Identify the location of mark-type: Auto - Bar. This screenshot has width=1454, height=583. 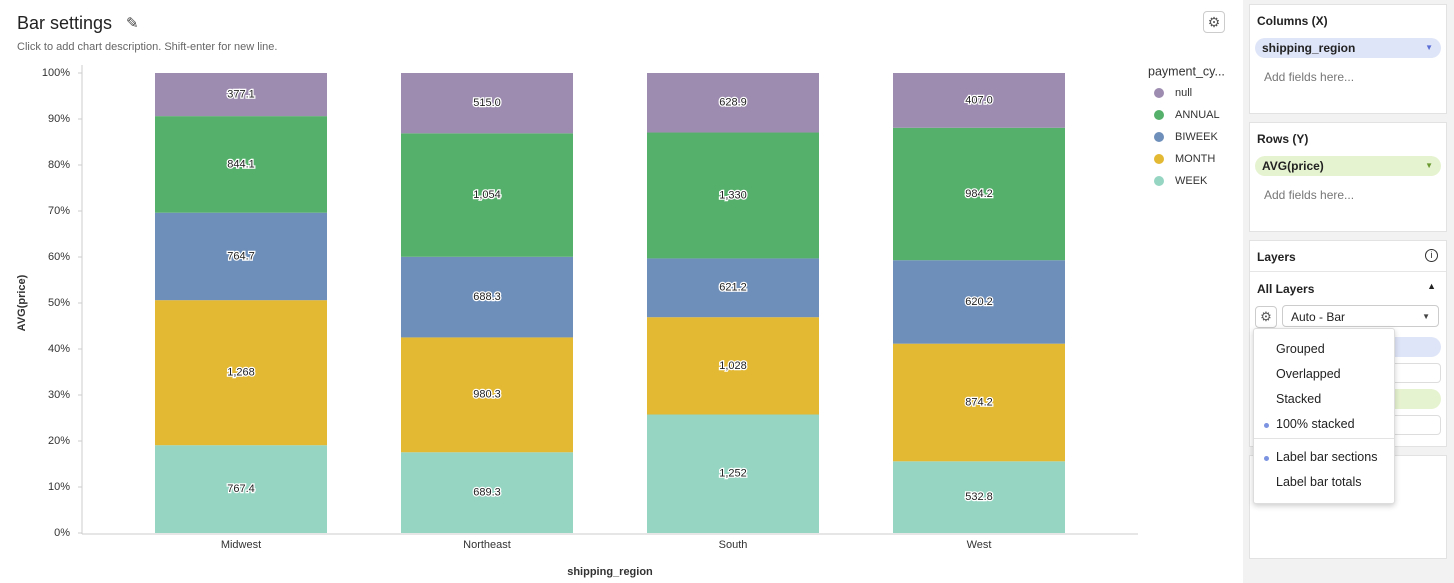
(1318, 317).